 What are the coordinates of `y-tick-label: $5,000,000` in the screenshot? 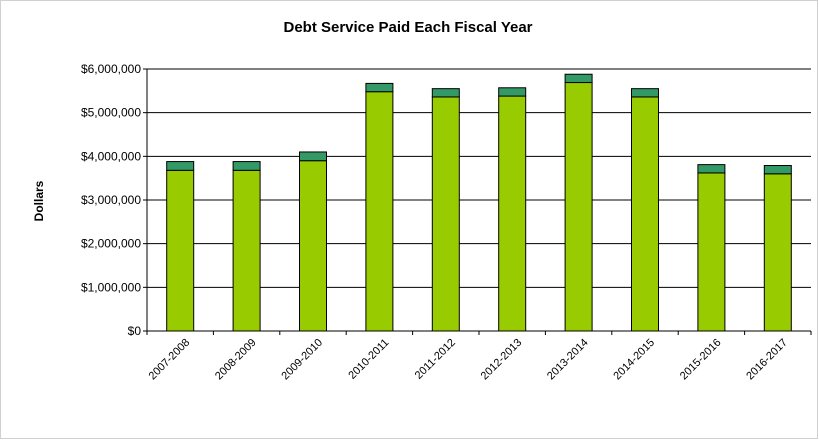 It's located at (111, 113).